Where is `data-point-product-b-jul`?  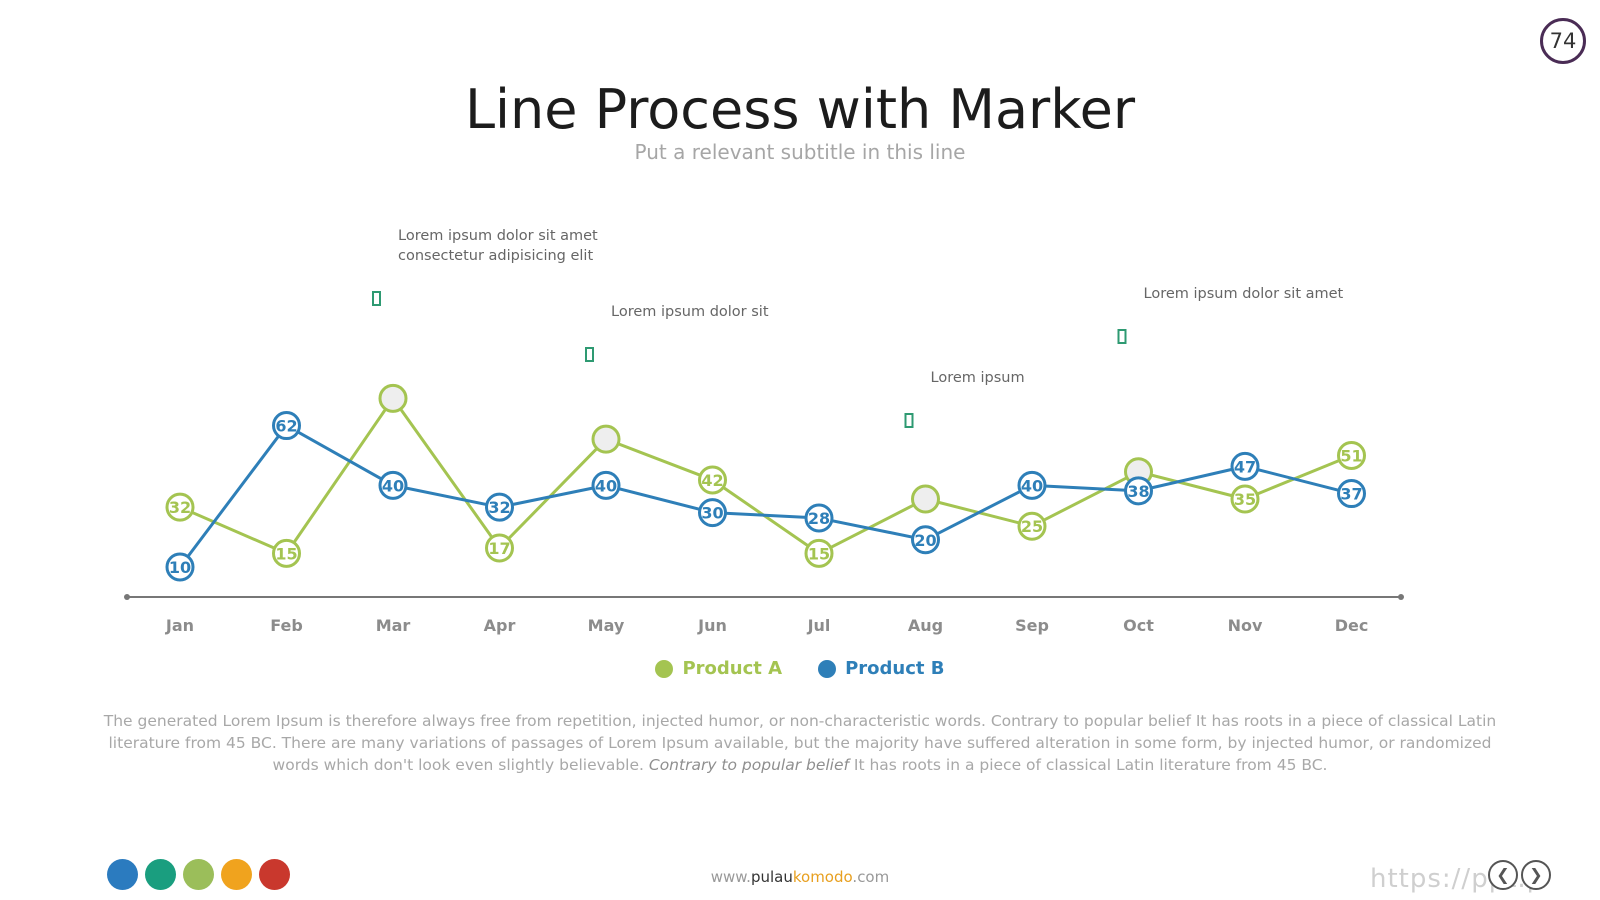
data-point-product-b-jul is located at coordinates (819, 518).